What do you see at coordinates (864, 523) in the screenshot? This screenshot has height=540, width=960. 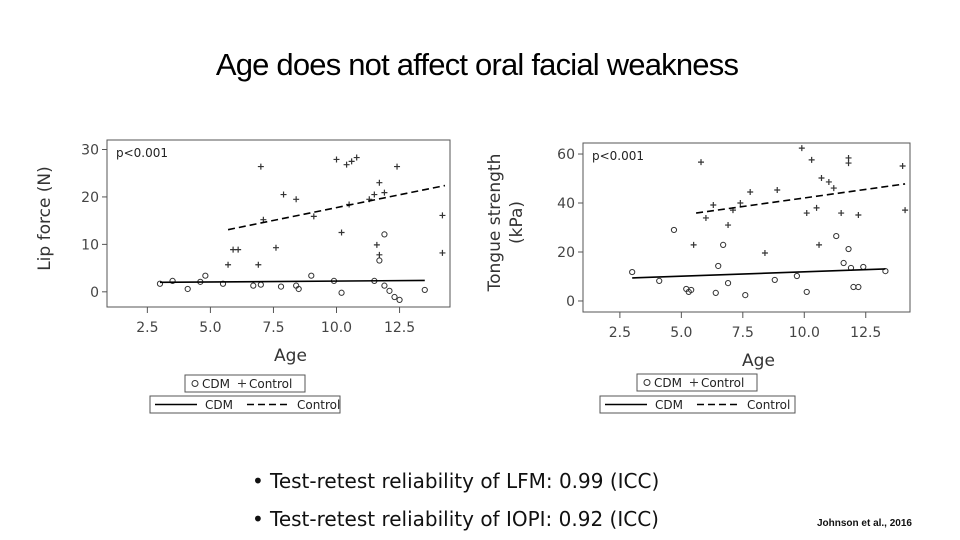 I see `citation: Johnson et al., 2016` at bounding box center [864, 523].